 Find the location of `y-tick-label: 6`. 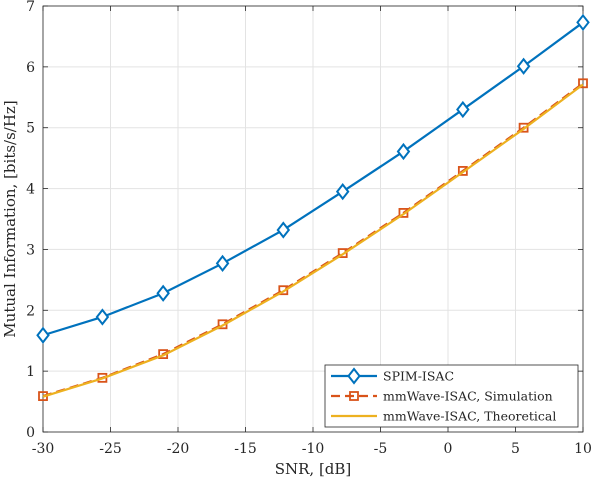

y-tick-label: 6 is located at coordinates (30, 68).